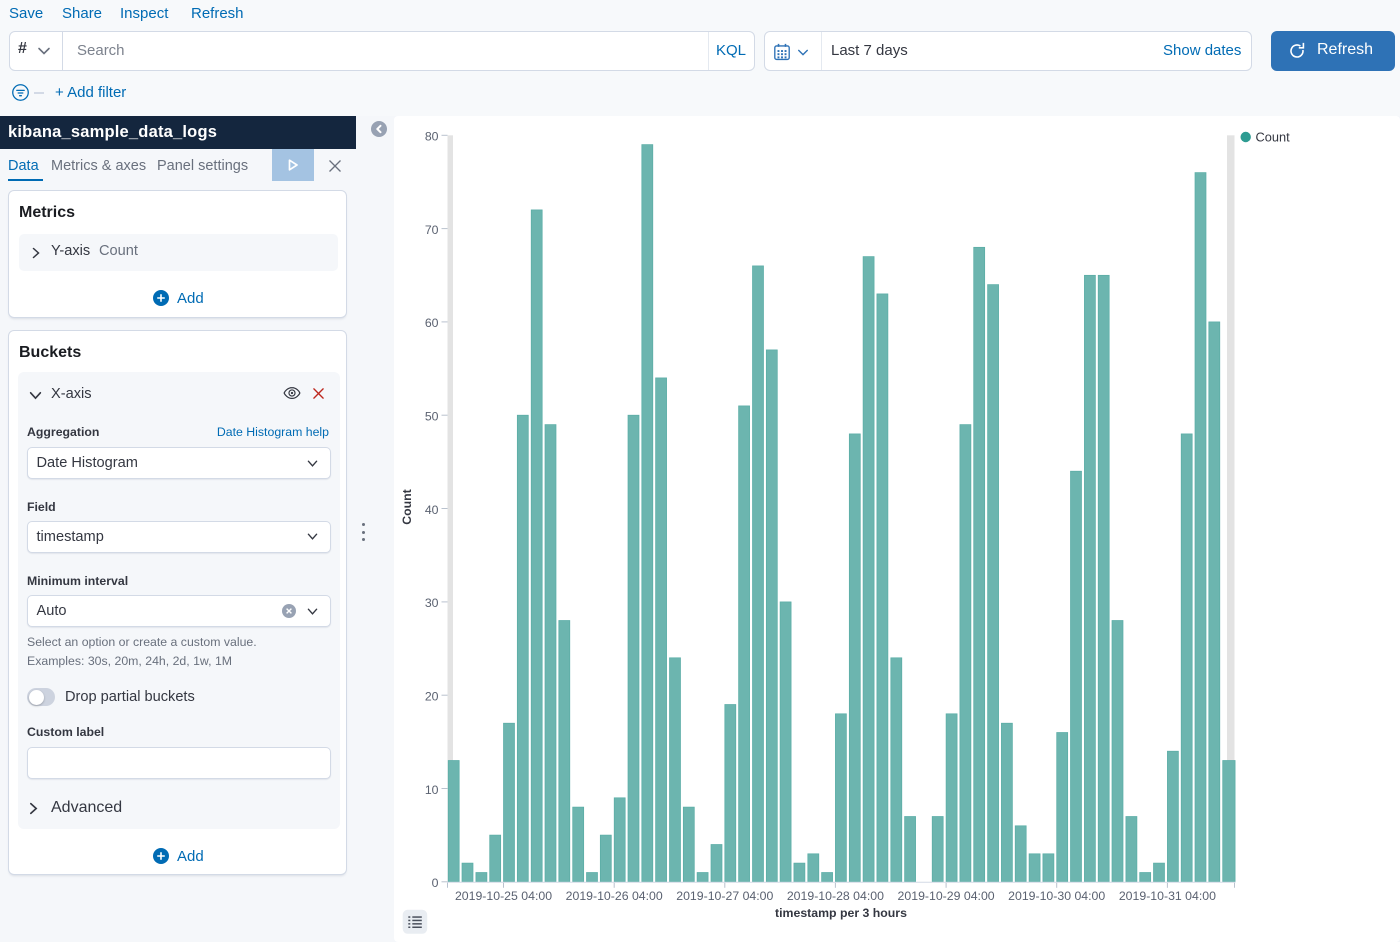  What do you see at coordinates (1056, 896) in the screenshot?
I see `svg-text: 2019-10-30 04:00` at bounding box center [1056, 896].